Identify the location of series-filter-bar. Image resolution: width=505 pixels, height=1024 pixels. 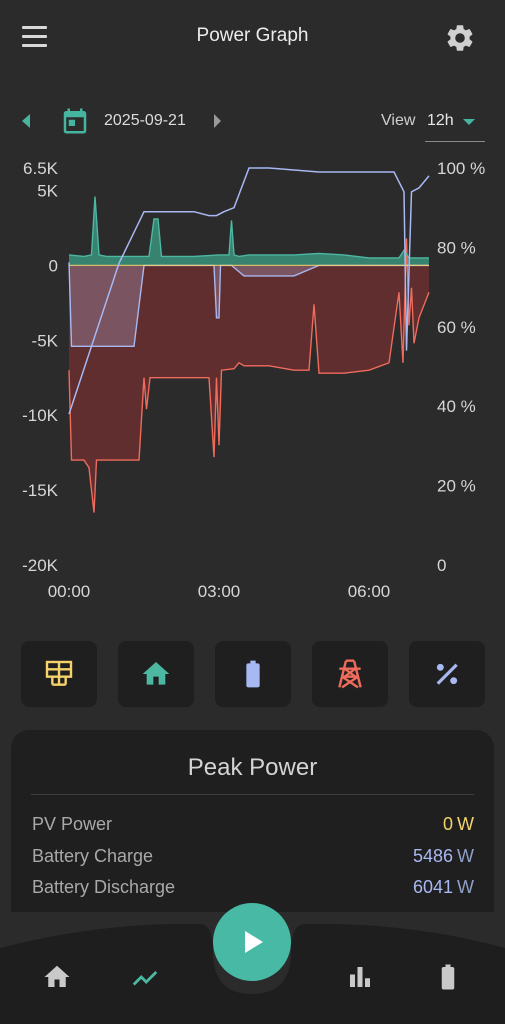
(252, 674).